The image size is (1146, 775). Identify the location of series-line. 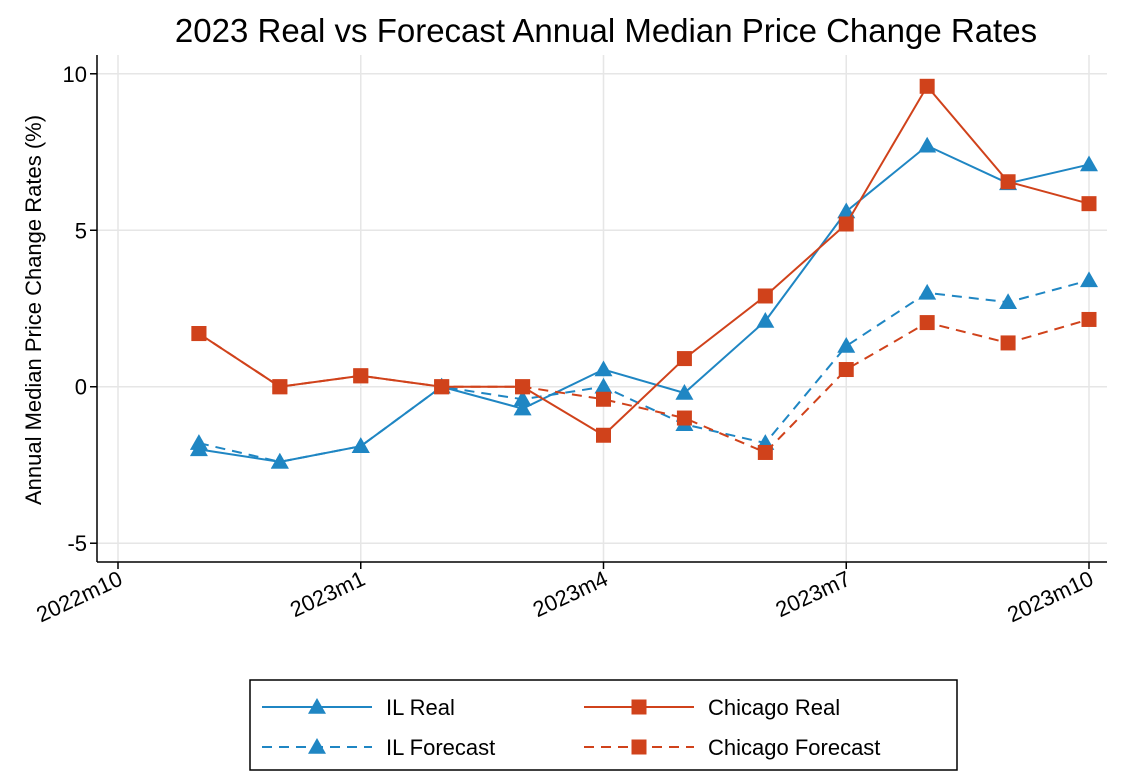
(644, 386).